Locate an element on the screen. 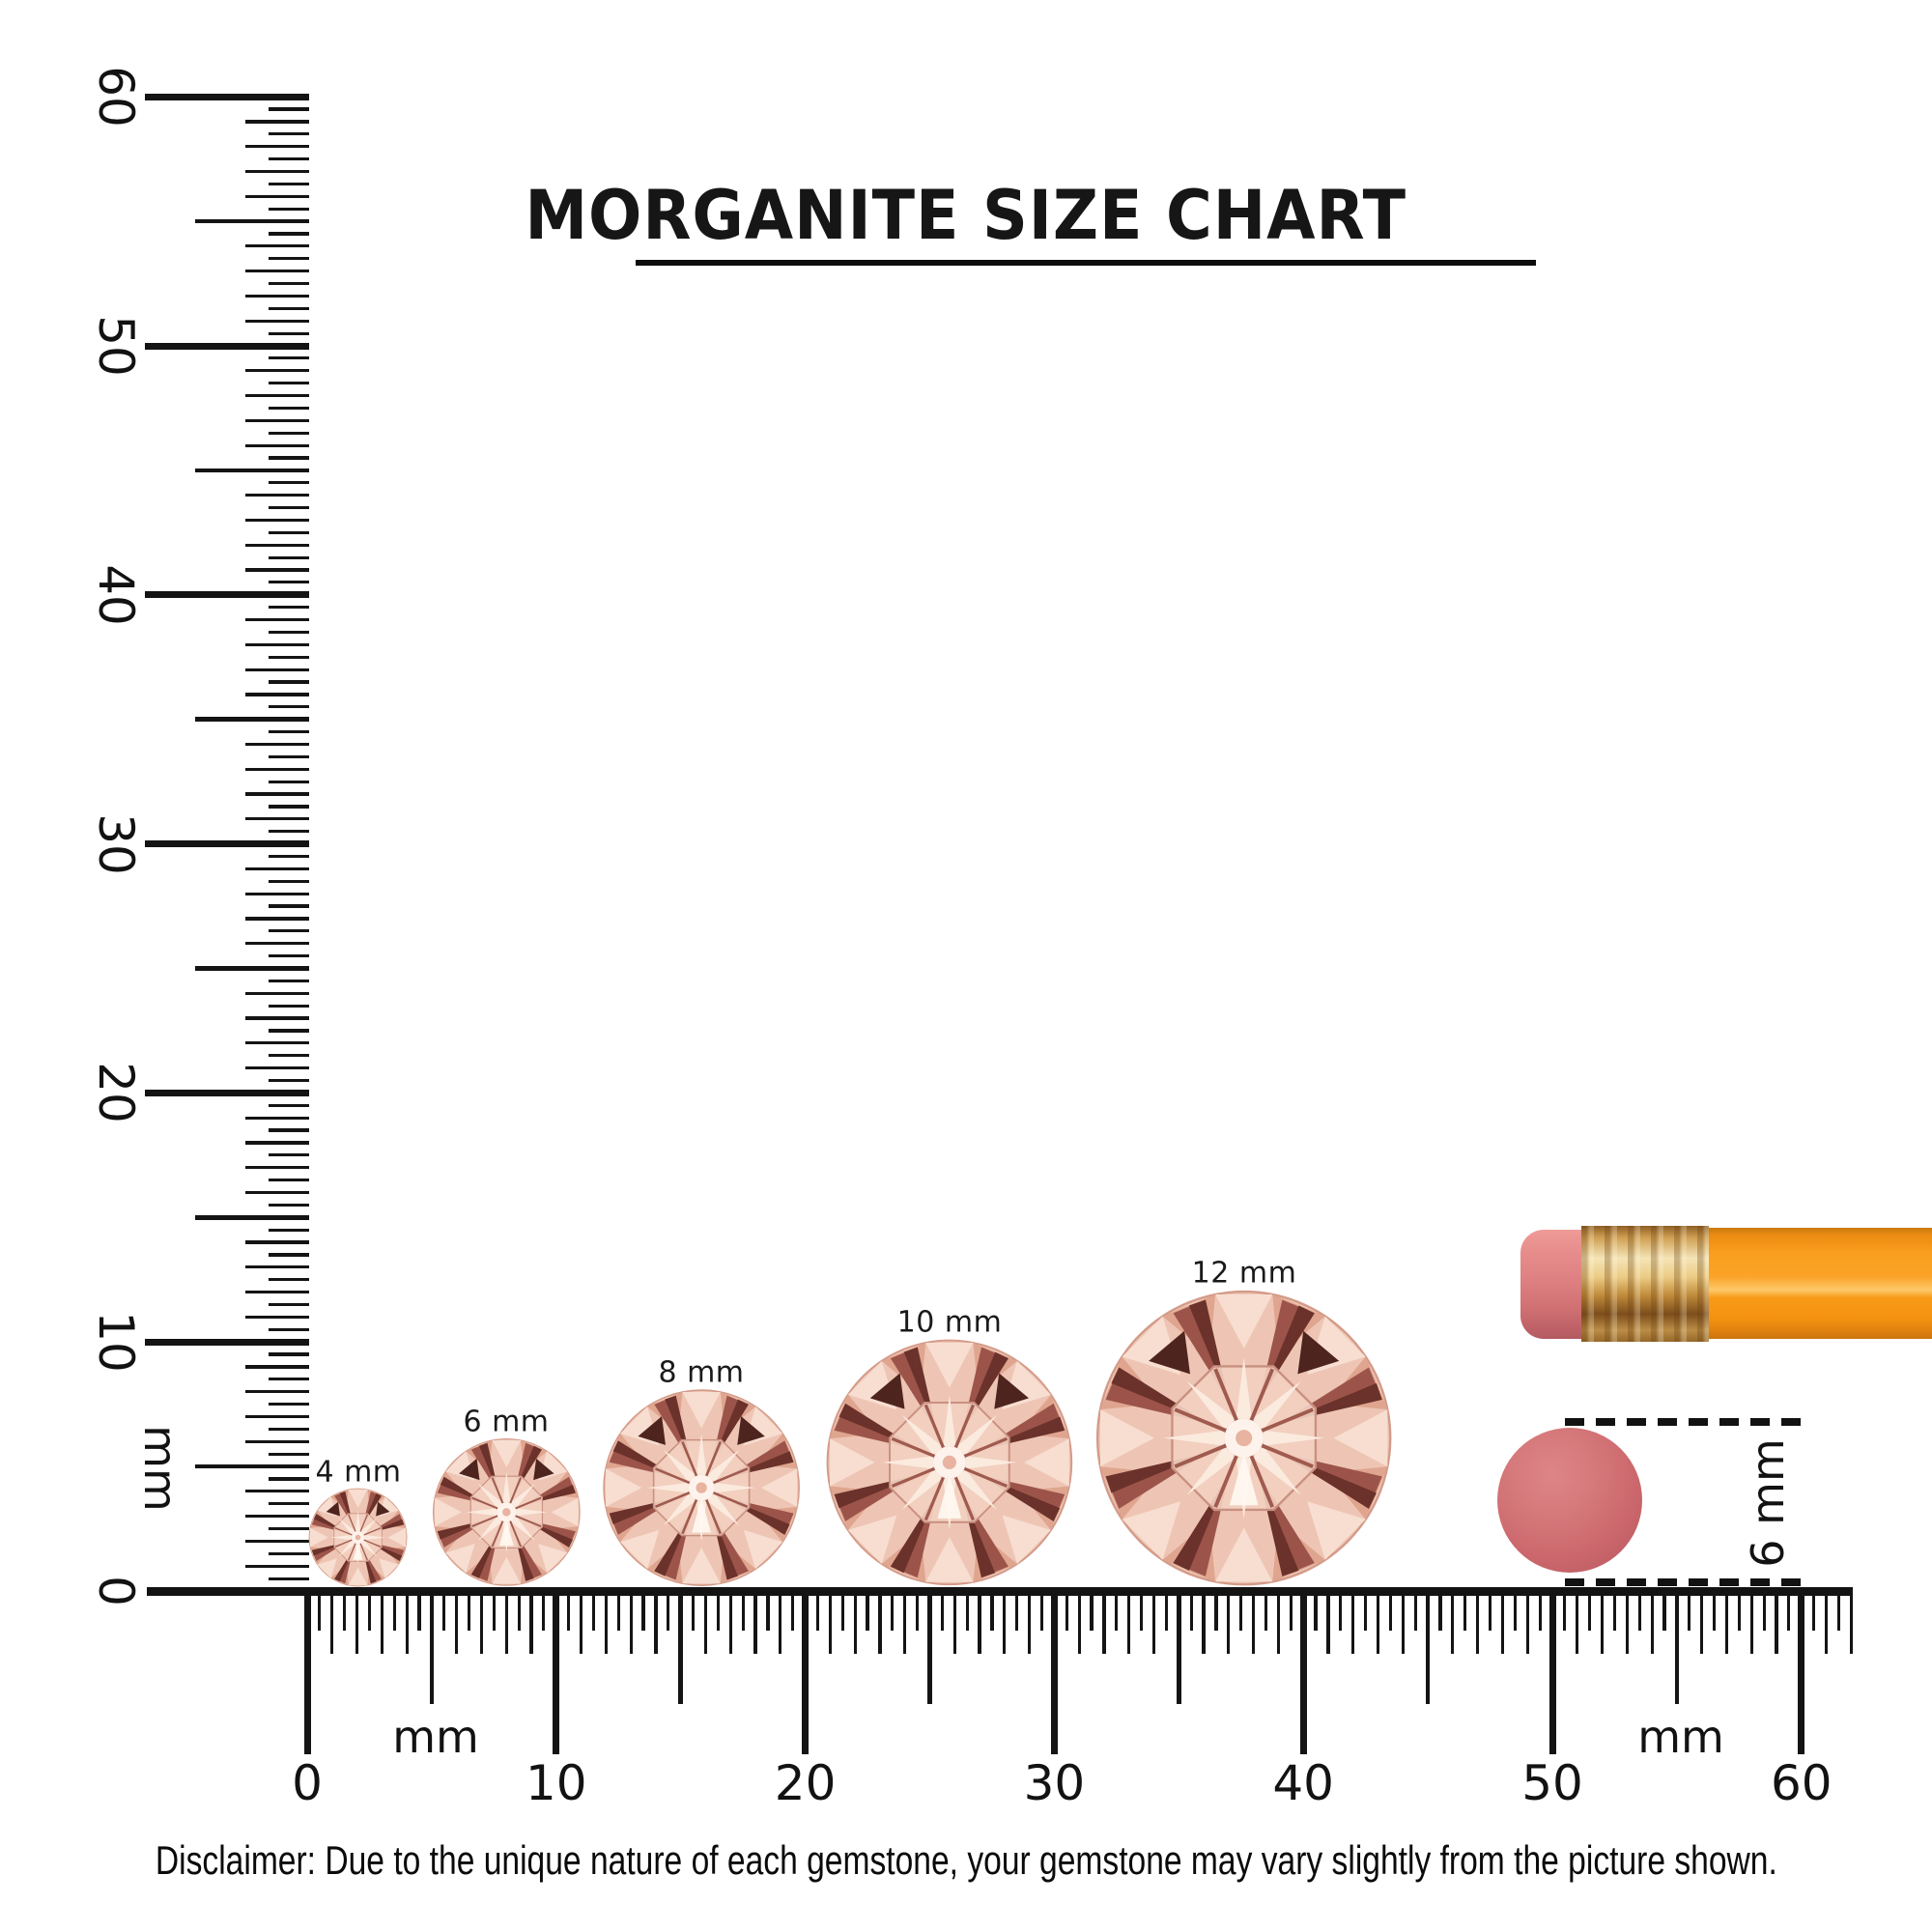  horizontal-ruler-number: 60 is located at coordinates (1801, 1783).